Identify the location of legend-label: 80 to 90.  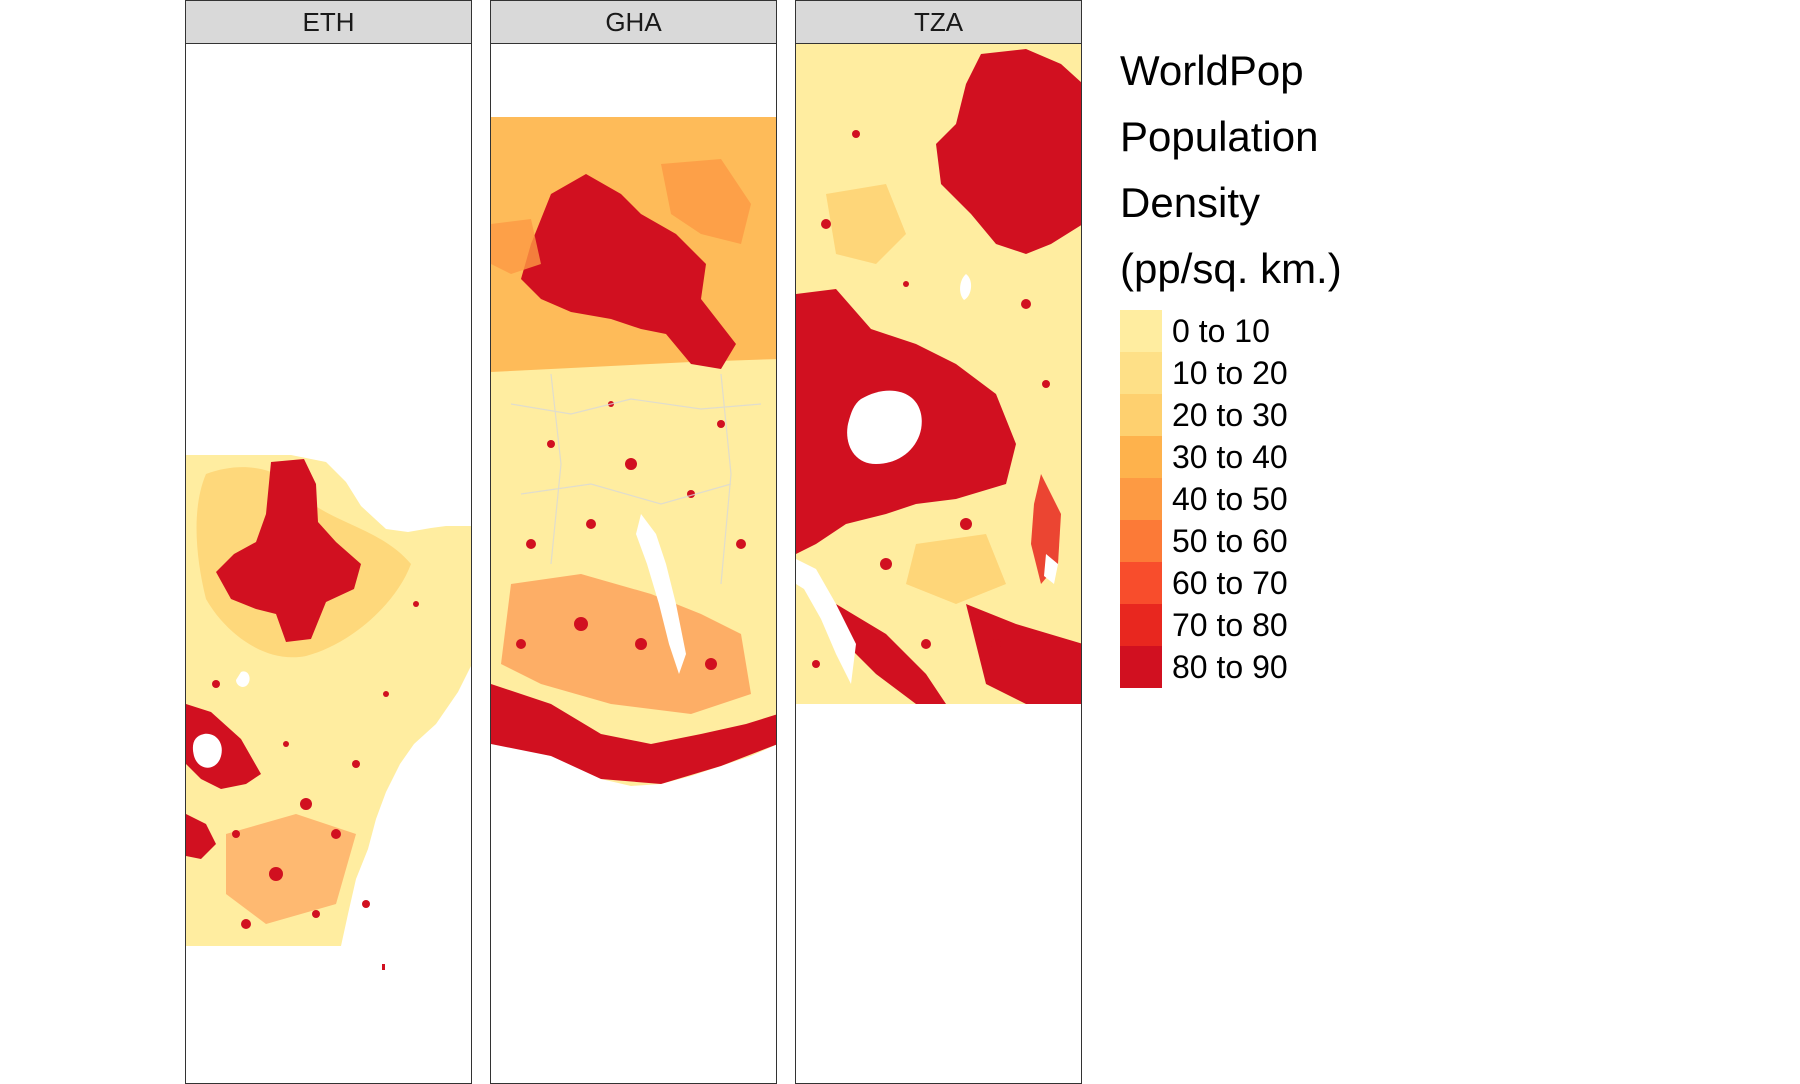
(1230, 666).